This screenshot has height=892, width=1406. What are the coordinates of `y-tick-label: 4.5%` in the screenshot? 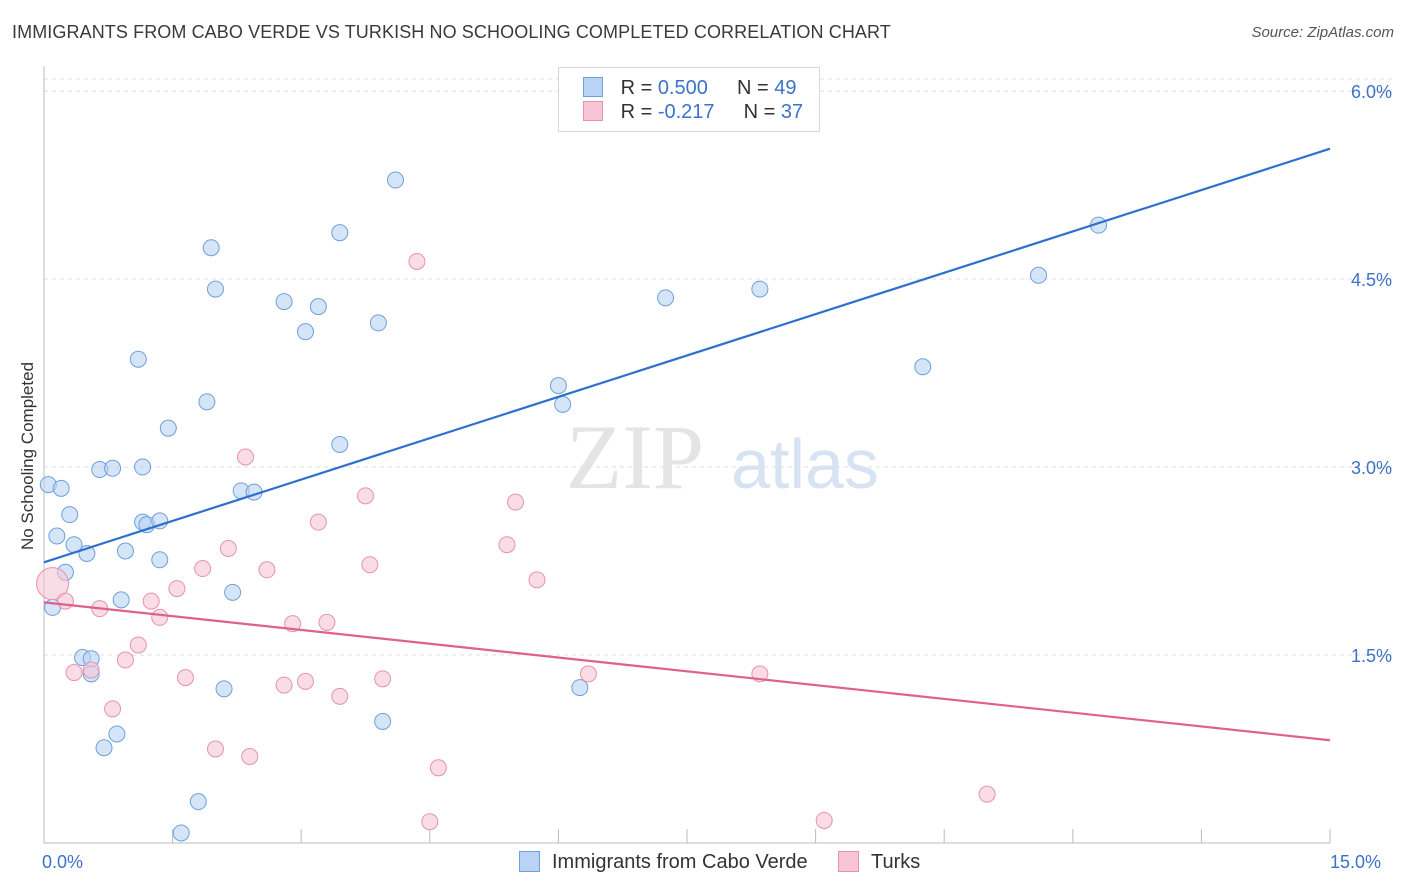 It's located at (1371, 280).